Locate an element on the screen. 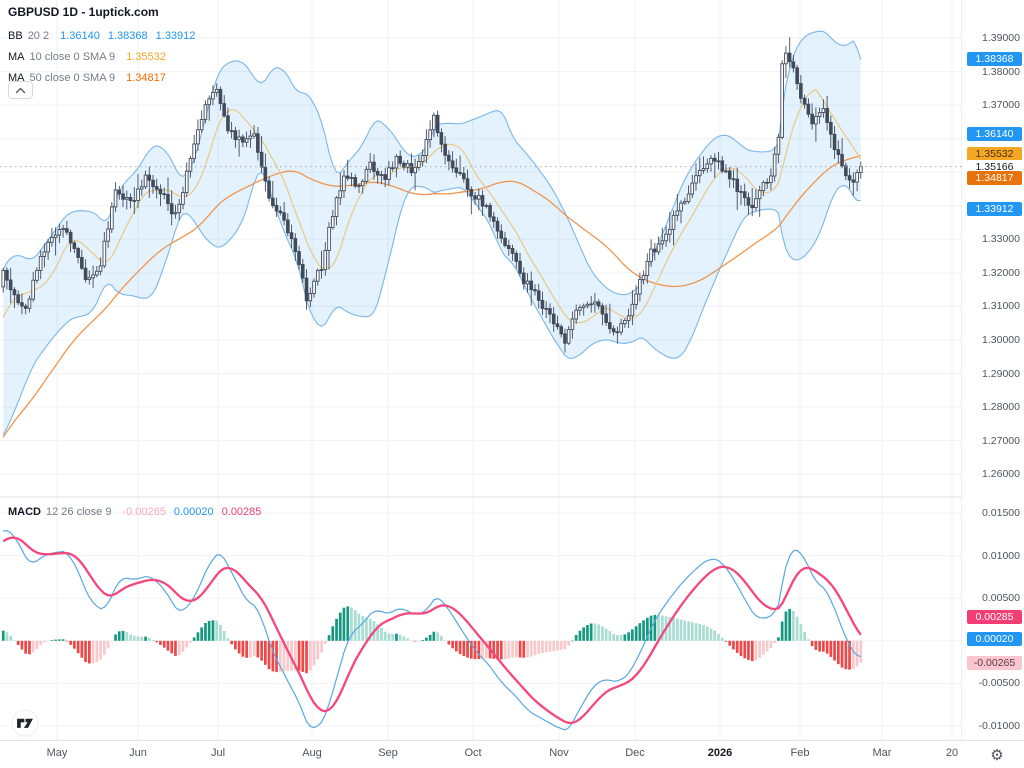 This screenshot has height=768, width=1024. price-tick: 1.31000 is located at coordinates (1001, 306).